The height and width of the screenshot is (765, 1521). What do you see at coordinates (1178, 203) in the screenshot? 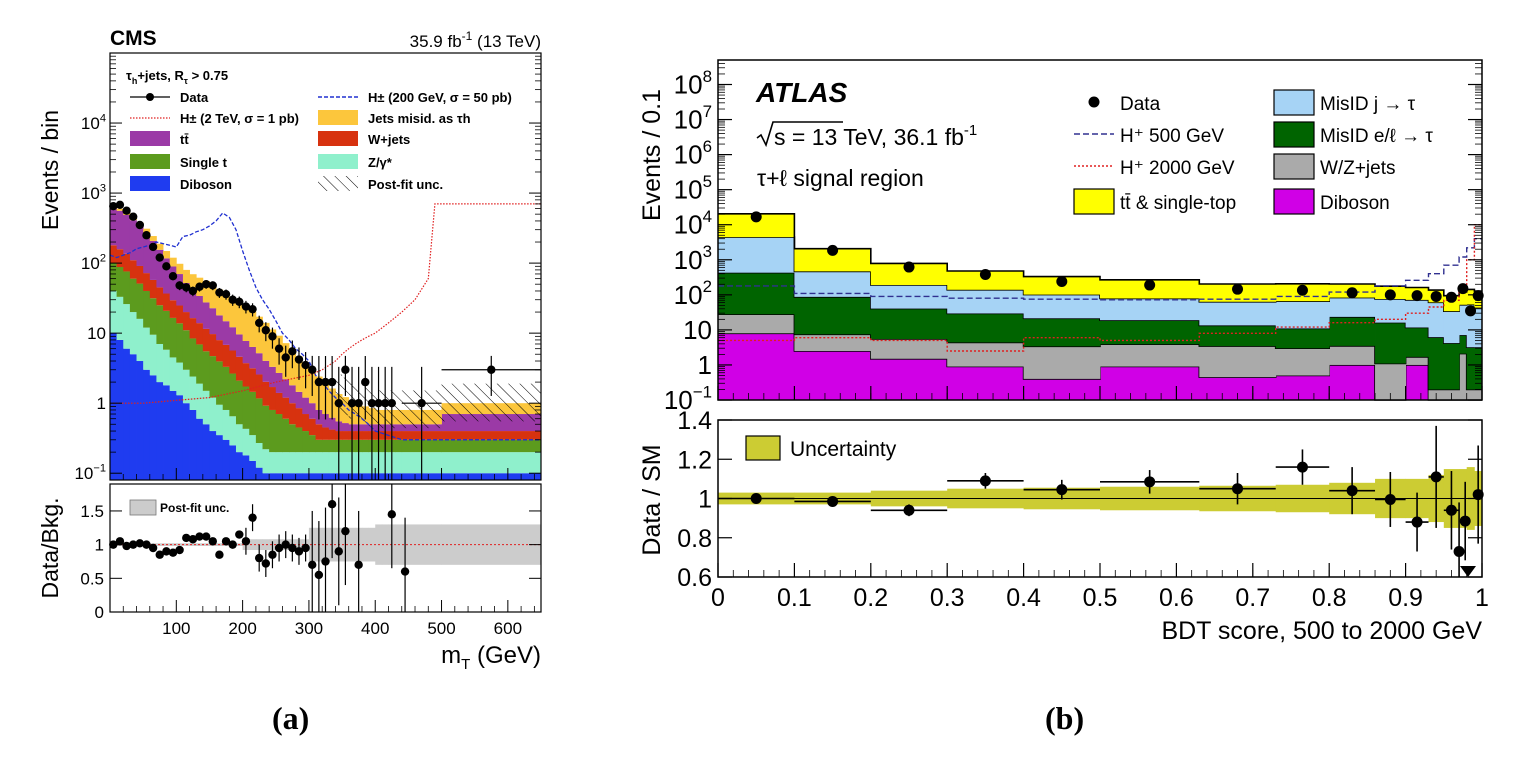
I see `atlas-legend-label: tt̄ & single-top` at bounding box center [1178, 203].